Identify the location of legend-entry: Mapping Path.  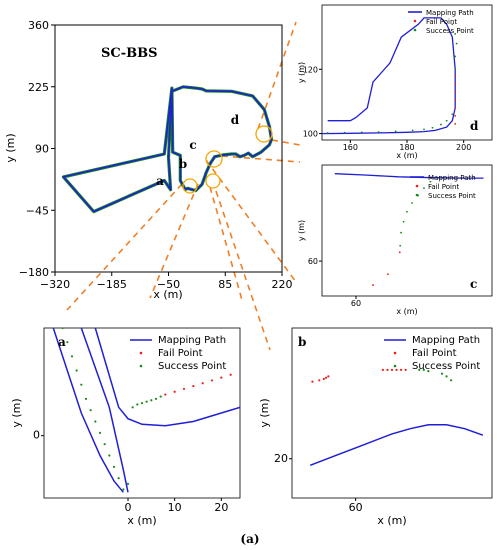
(452, 178).